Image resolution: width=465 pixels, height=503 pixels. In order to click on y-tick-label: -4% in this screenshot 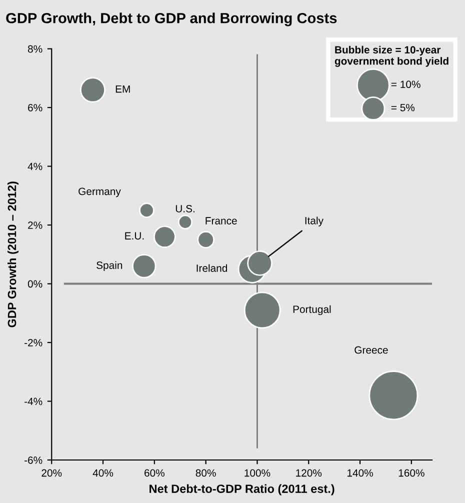, I will do `click(33, 402)`.